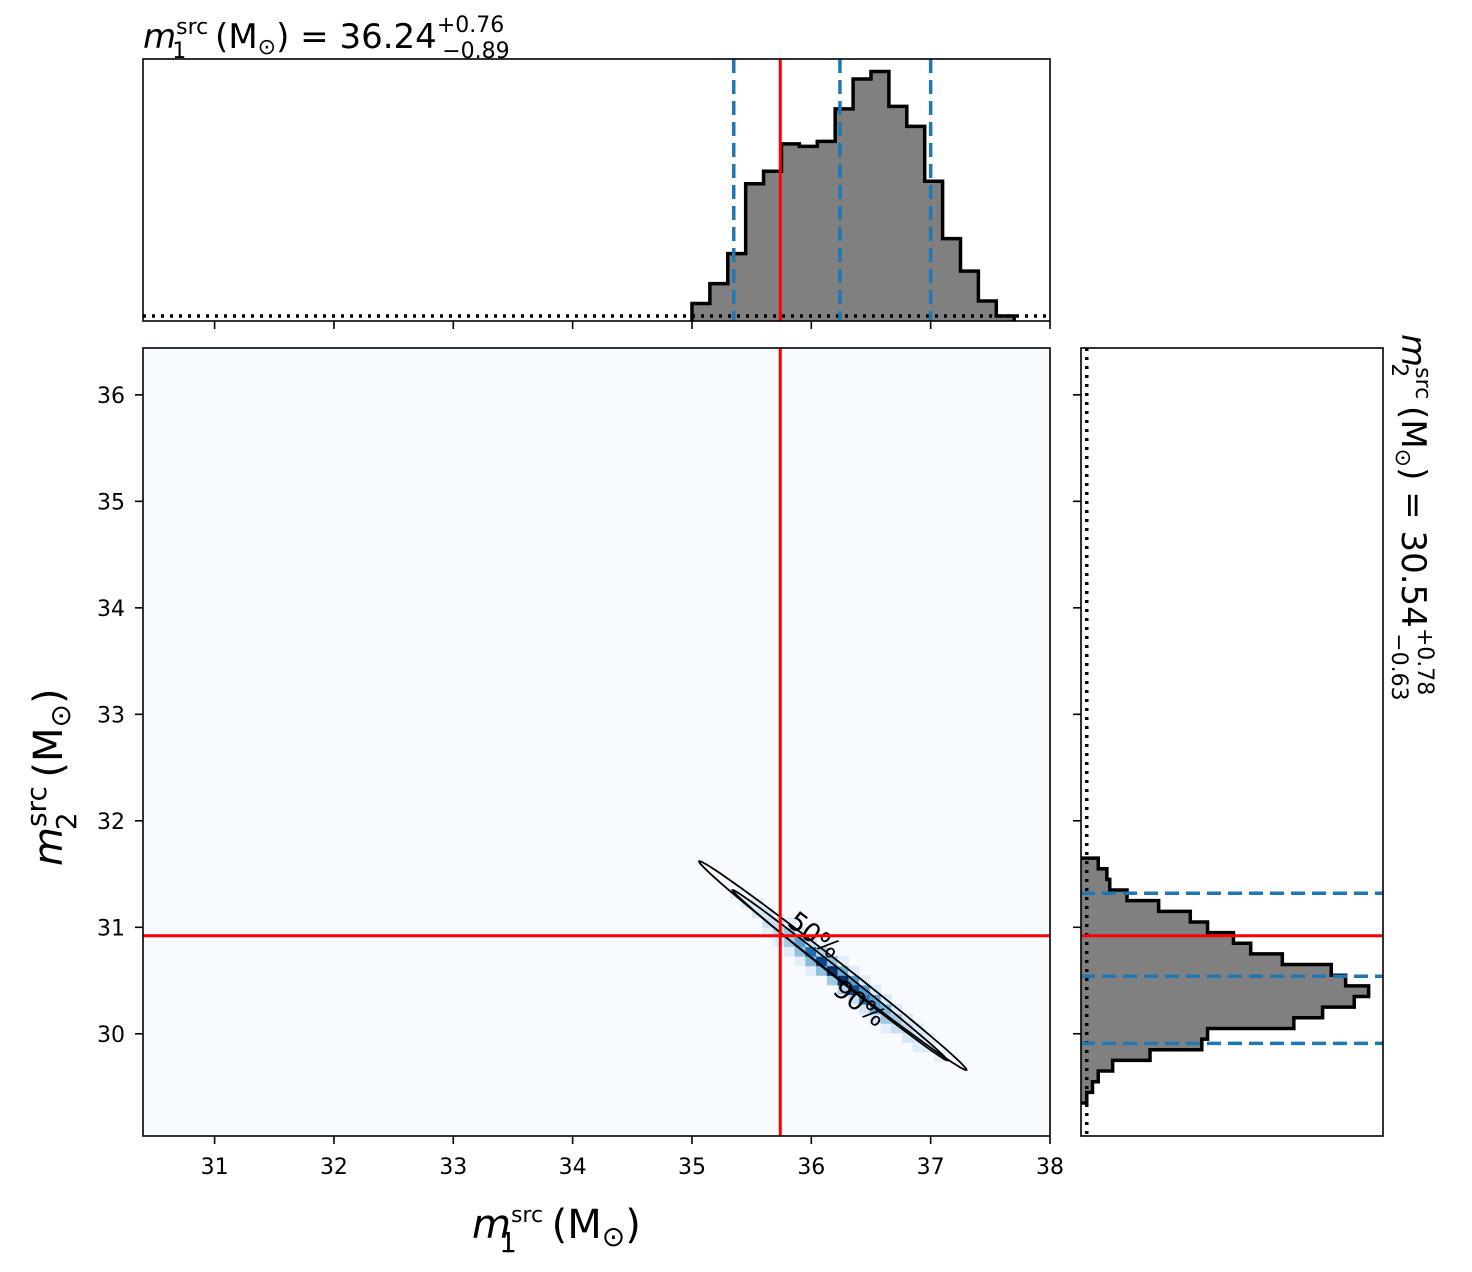  Describe the element at coordinates (1232, 742) in the screenshot. I see `m2-marginal-frame` at that location.